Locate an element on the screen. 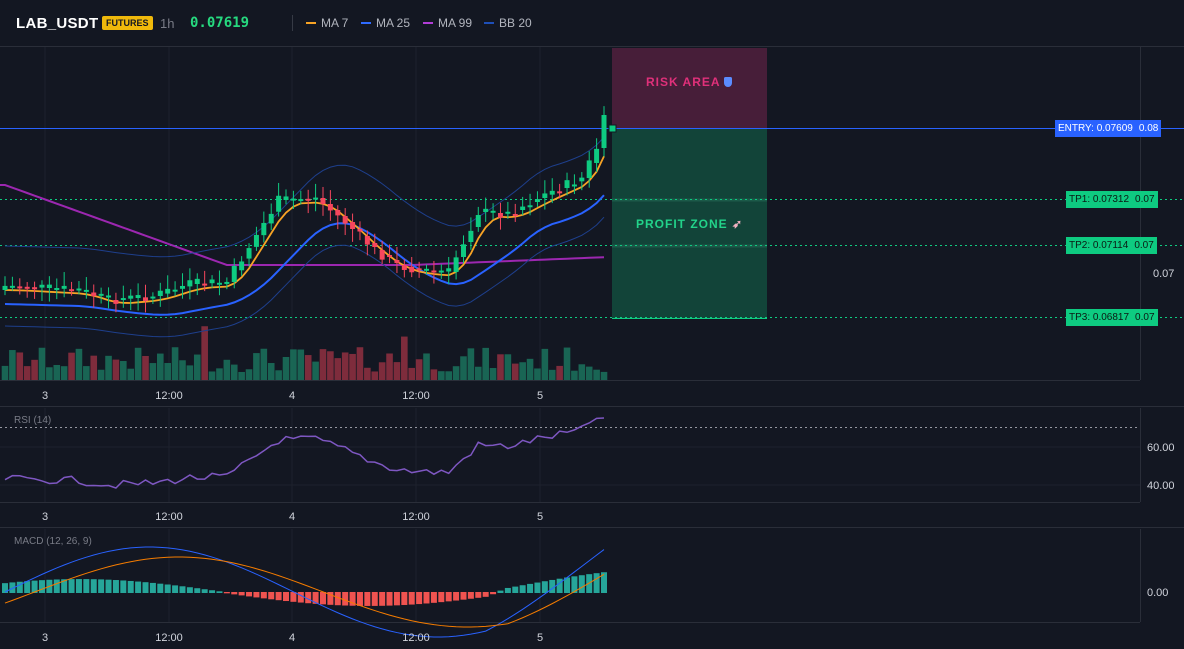  tp1-price-tag: TP1: 0.07312 0.07 is located at coordinates (1112, 199).